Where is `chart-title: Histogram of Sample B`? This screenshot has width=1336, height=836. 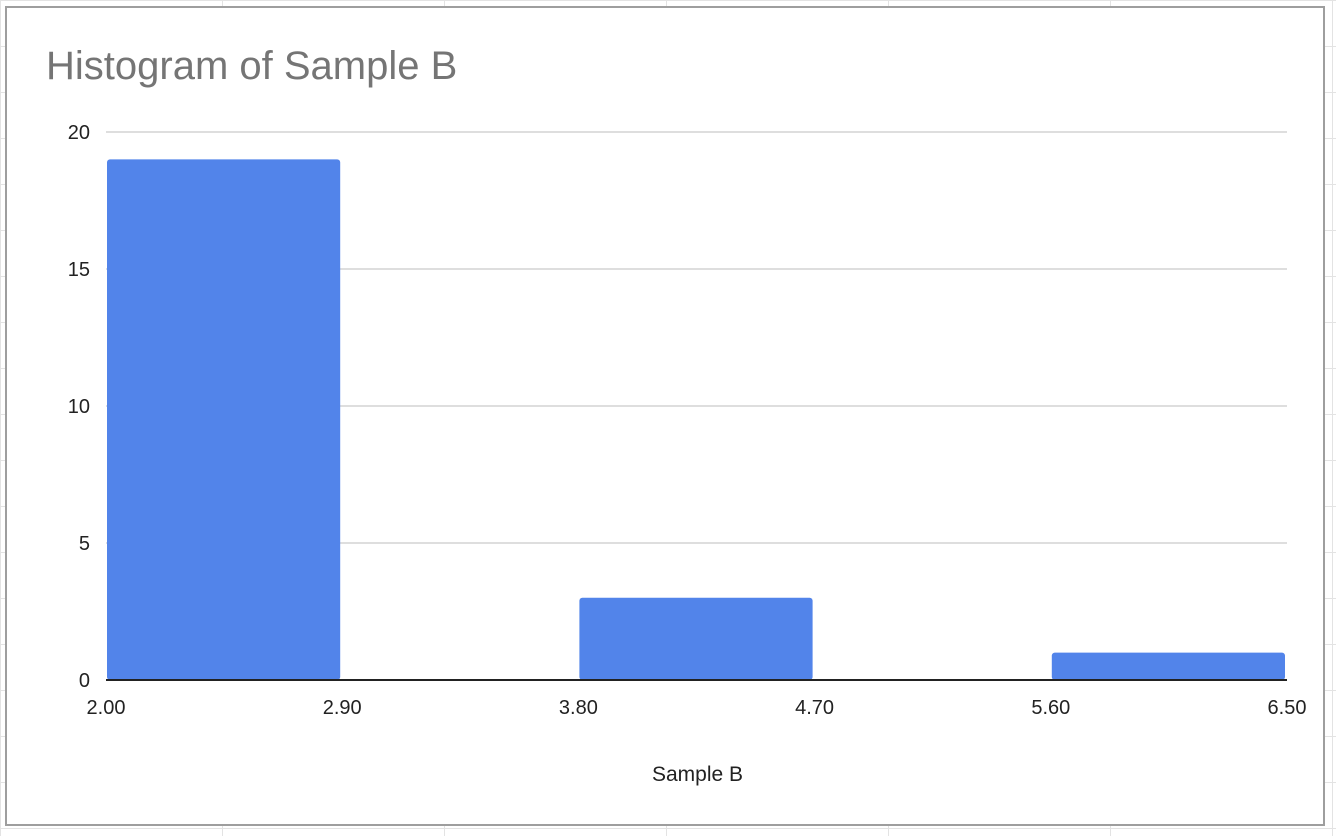
chart-title: Histogram of Sample B is located at coordinates (252, 66).